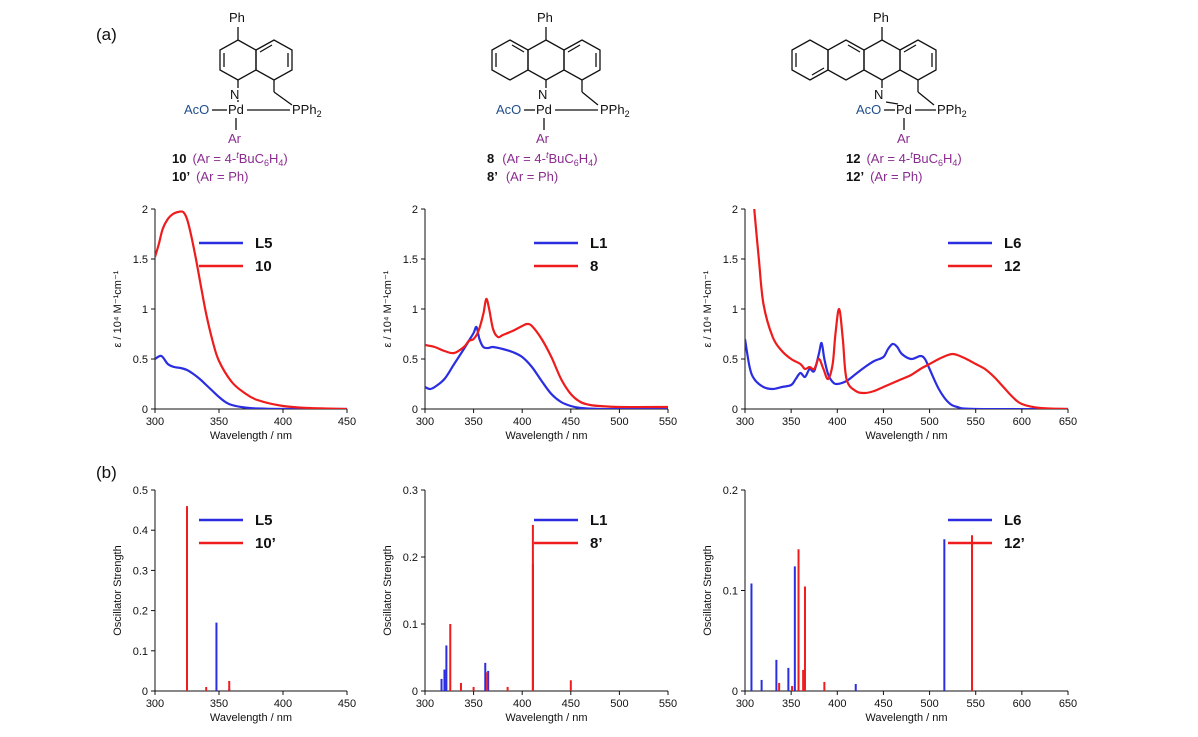 The height and width of the screenshot is (737, 1198). I want to click on legend-label: L5, so click(264, 243).